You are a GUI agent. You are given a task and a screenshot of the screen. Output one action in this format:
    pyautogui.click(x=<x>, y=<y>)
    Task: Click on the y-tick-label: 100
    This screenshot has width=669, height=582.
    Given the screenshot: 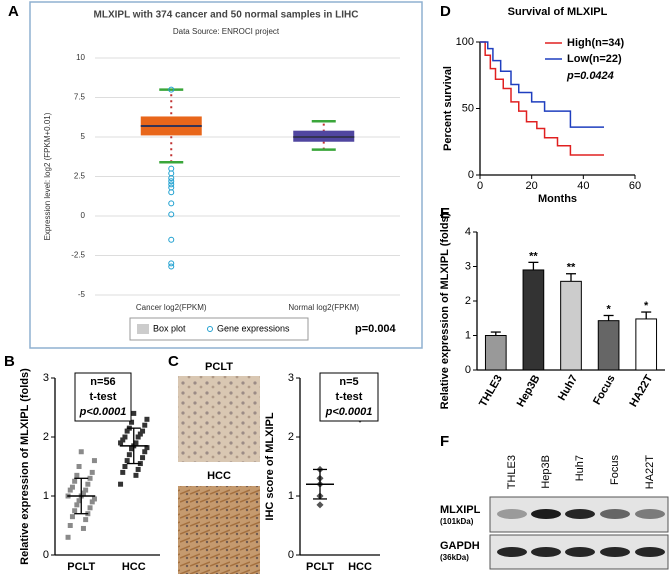 What is the action you would take?
    pyautogui.click(x=465, y=42)
    